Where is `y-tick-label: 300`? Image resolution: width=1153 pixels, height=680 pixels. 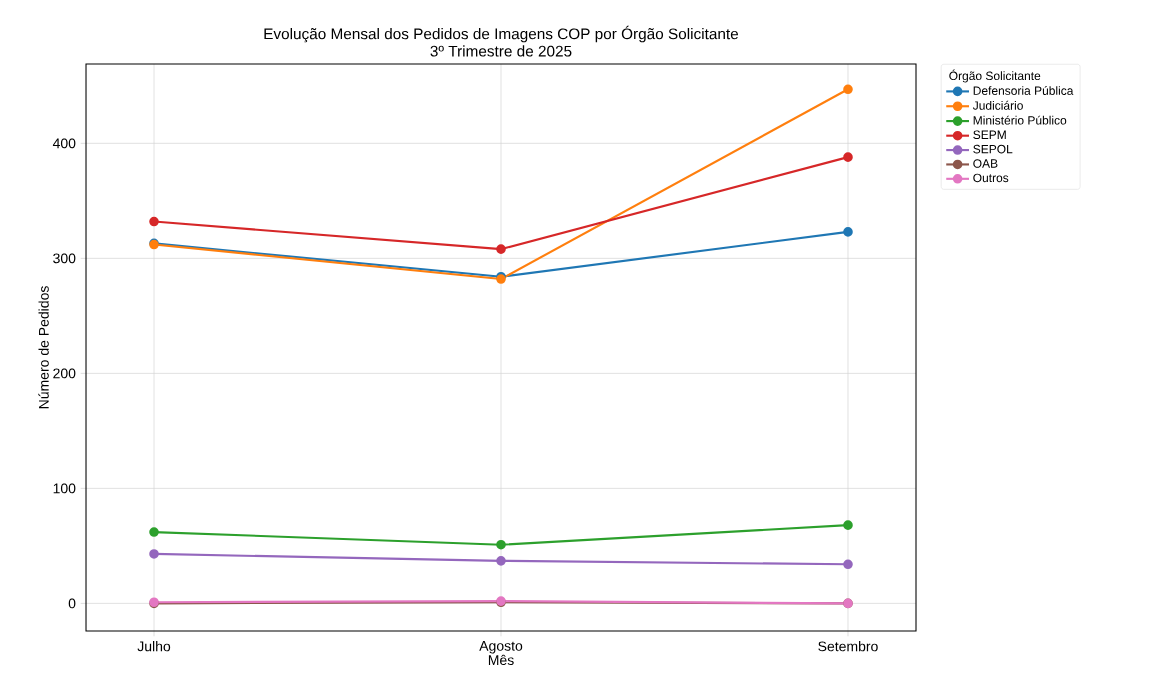
y-tick-label: 300 is located at coordinates (64, 258).